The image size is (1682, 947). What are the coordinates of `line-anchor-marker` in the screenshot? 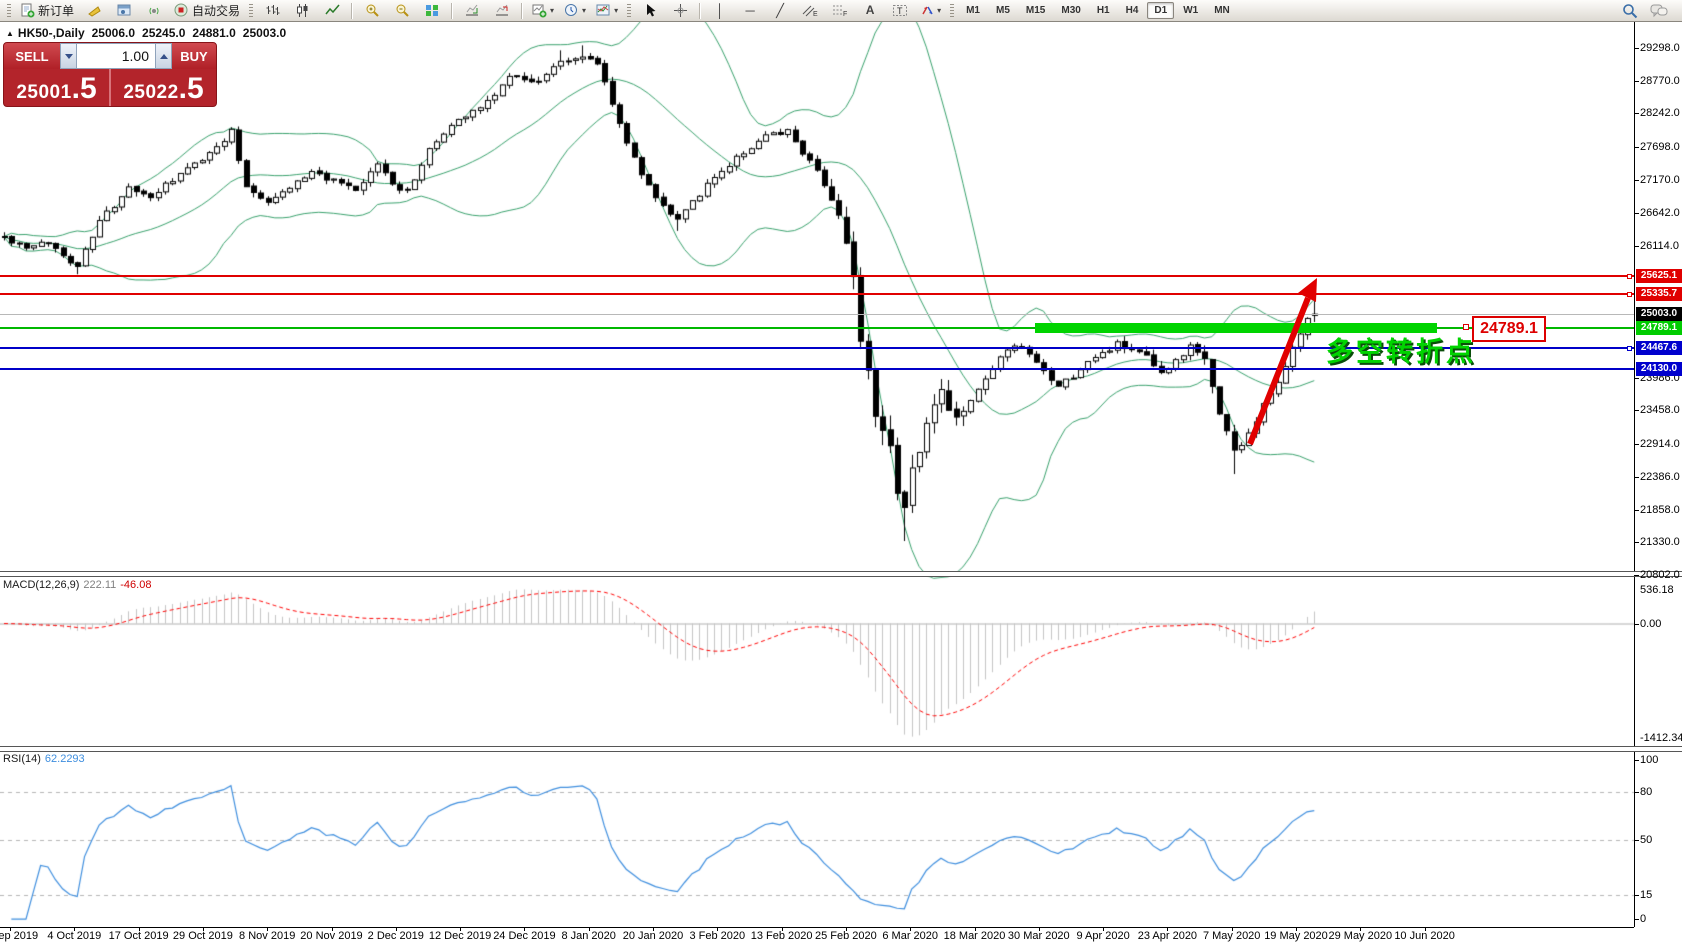 It's located at (1466, 327).